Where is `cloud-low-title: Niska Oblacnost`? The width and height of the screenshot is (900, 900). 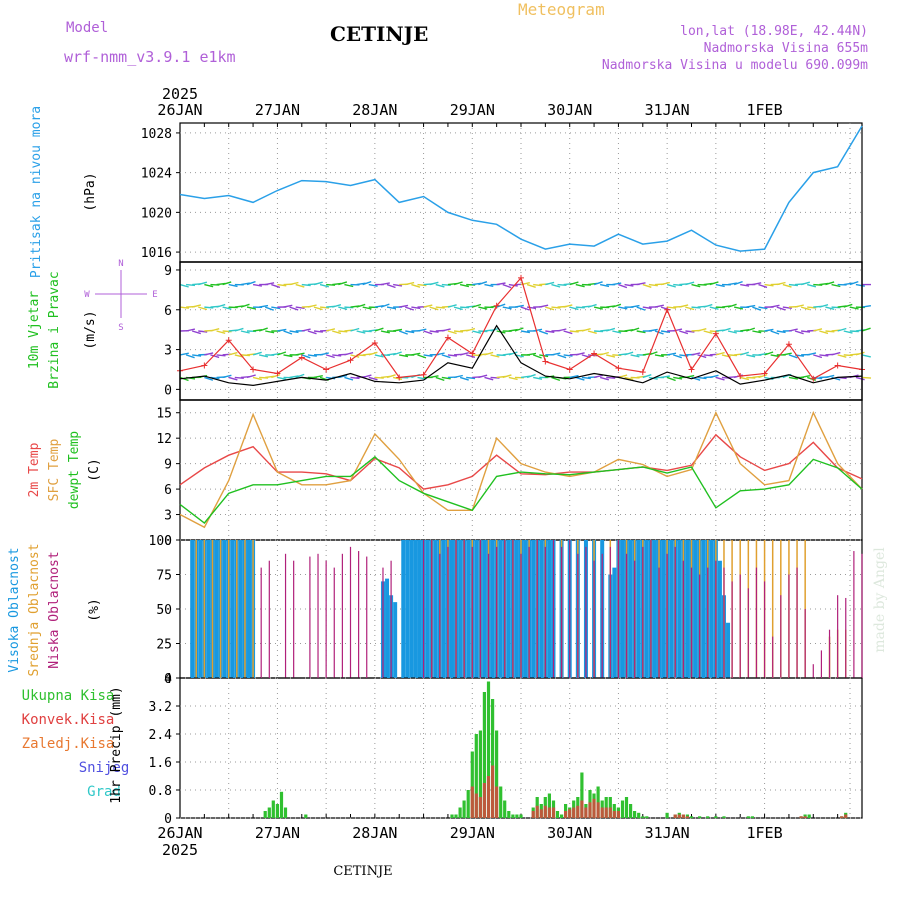 cloud-low-title: Niska Oblacnost is located at coordinates (54, 609).